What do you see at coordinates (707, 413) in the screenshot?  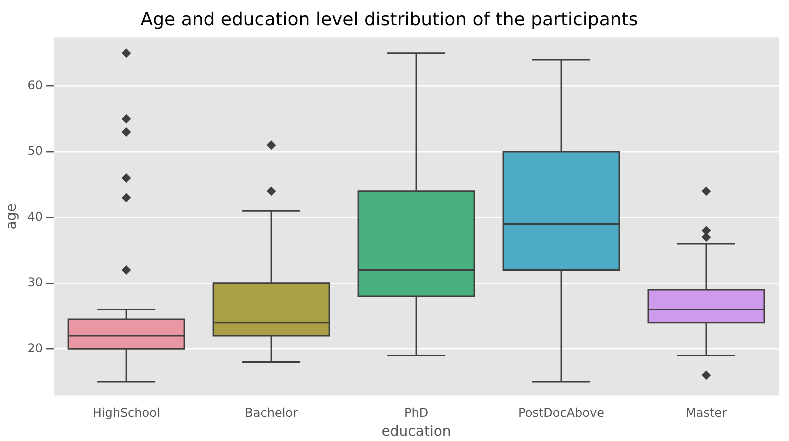 I see `x-tick-label: Master` at bounding box center [707, 413].